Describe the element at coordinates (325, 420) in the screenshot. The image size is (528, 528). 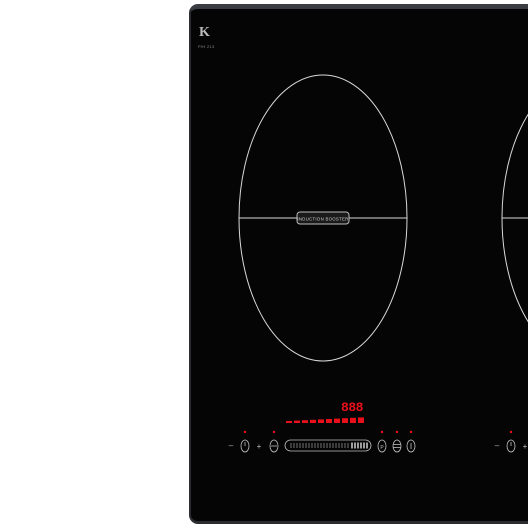
I see `power-level-indicator` at that location.